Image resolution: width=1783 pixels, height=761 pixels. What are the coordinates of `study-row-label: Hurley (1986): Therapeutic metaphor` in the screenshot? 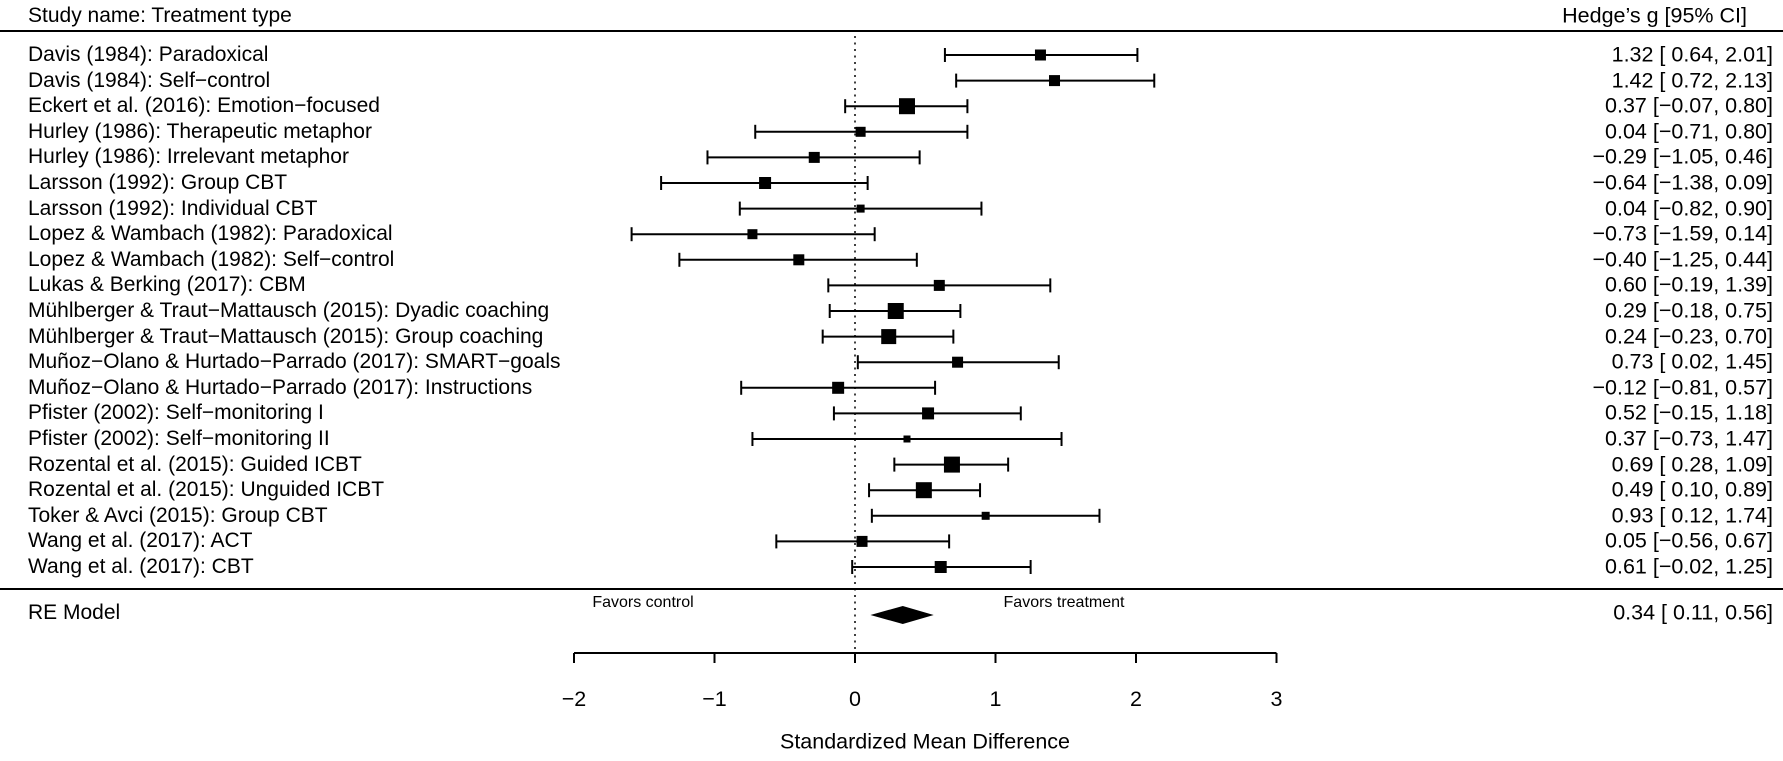 It's located at (200, 131).